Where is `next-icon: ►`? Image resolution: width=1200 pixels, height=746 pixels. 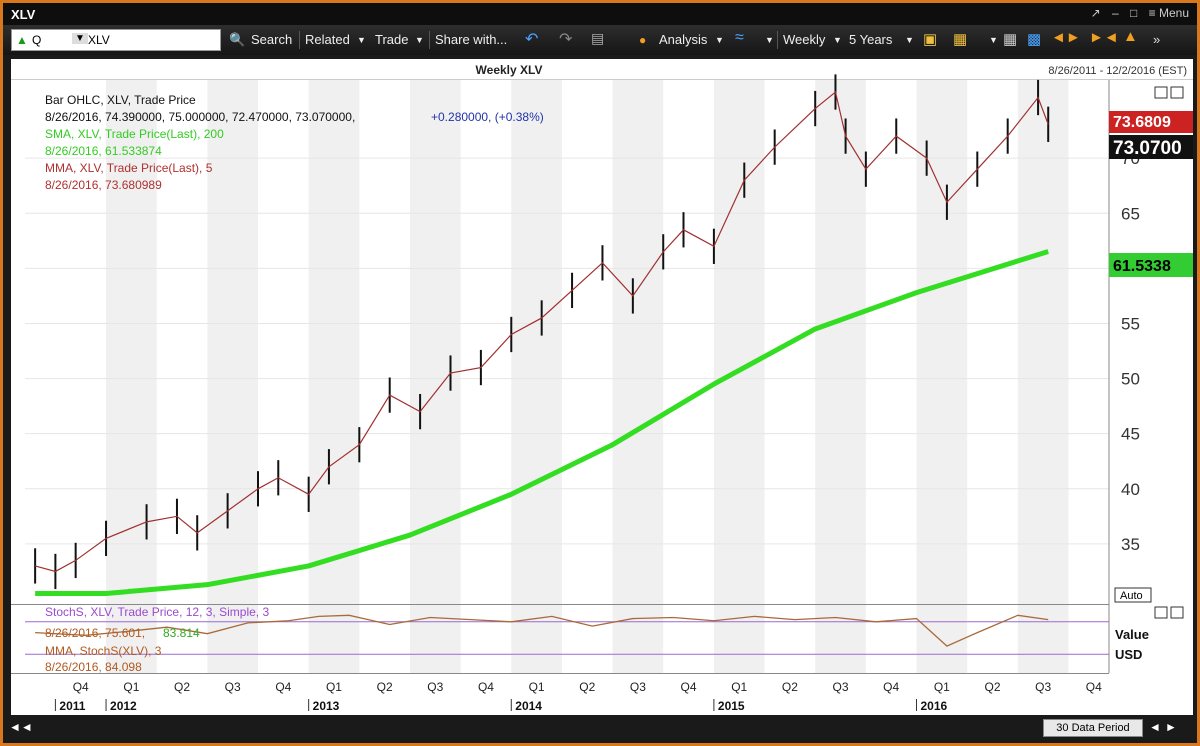
next-icon: ► is located at coordinates (1171, 727).